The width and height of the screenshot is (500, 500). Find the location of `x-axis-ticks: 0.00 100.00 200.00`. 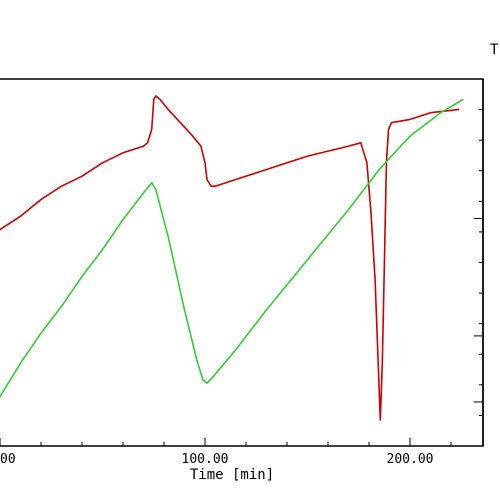

x-axis-ticks: 0.00 100.00 200.00 is located at coordinates (226, 452).